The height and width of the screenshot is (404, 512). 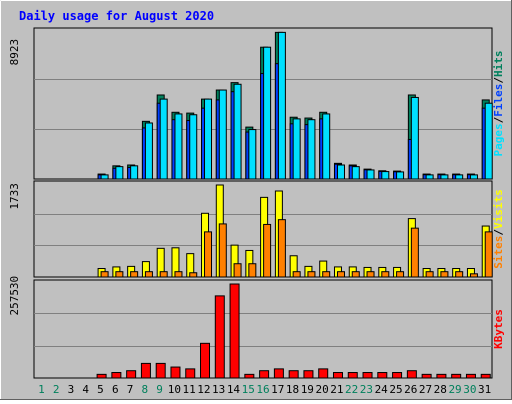 I want to click on x-tick-label-21: 21, so click(x=336, y=389).